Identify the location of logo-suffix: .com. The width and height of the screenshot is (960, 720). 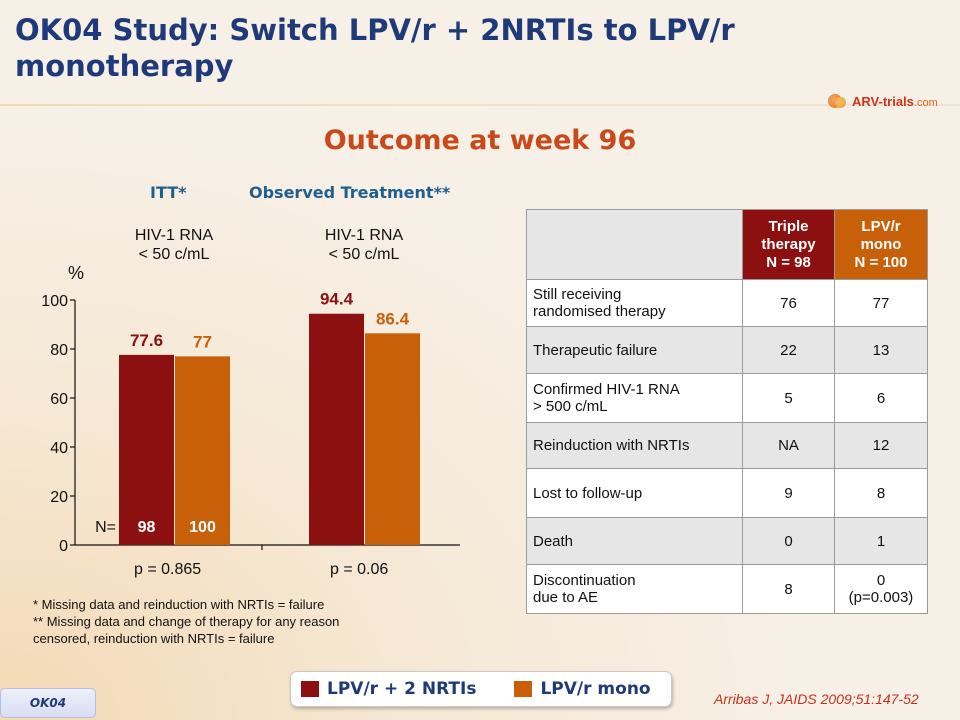
(925, 102).